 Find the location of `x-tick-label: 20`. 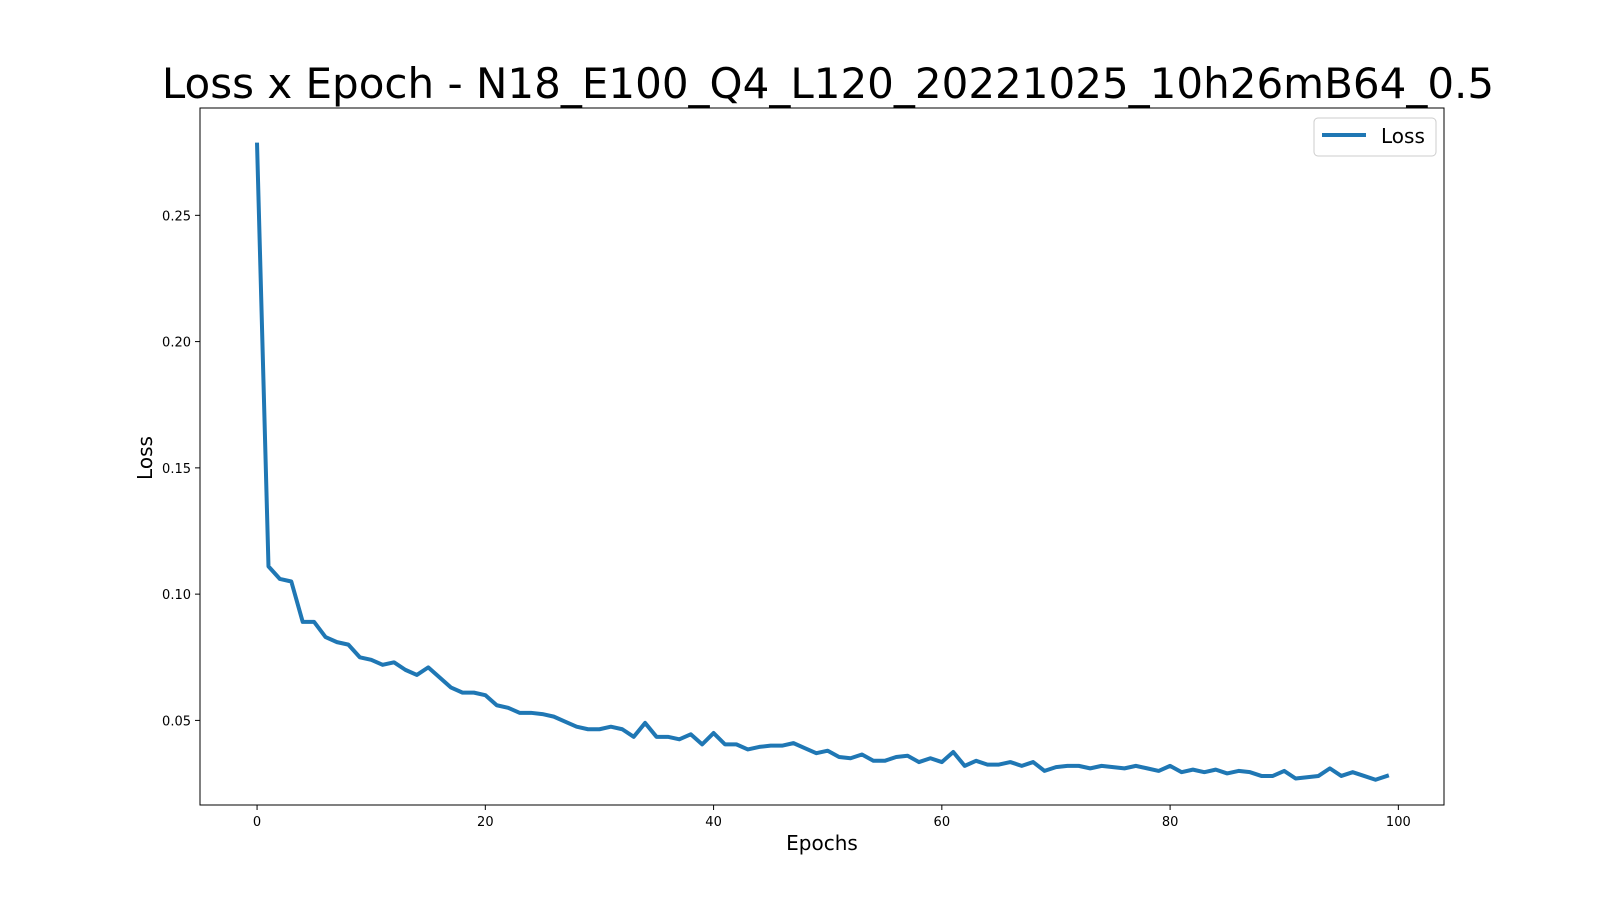

x-tick-label: 20 is located at coordinates (485, 822).